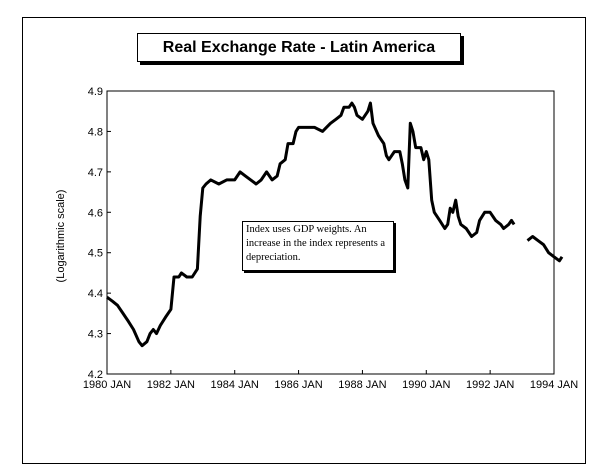  I want to click on y-tick-label: 4.4, so click(95, 294).